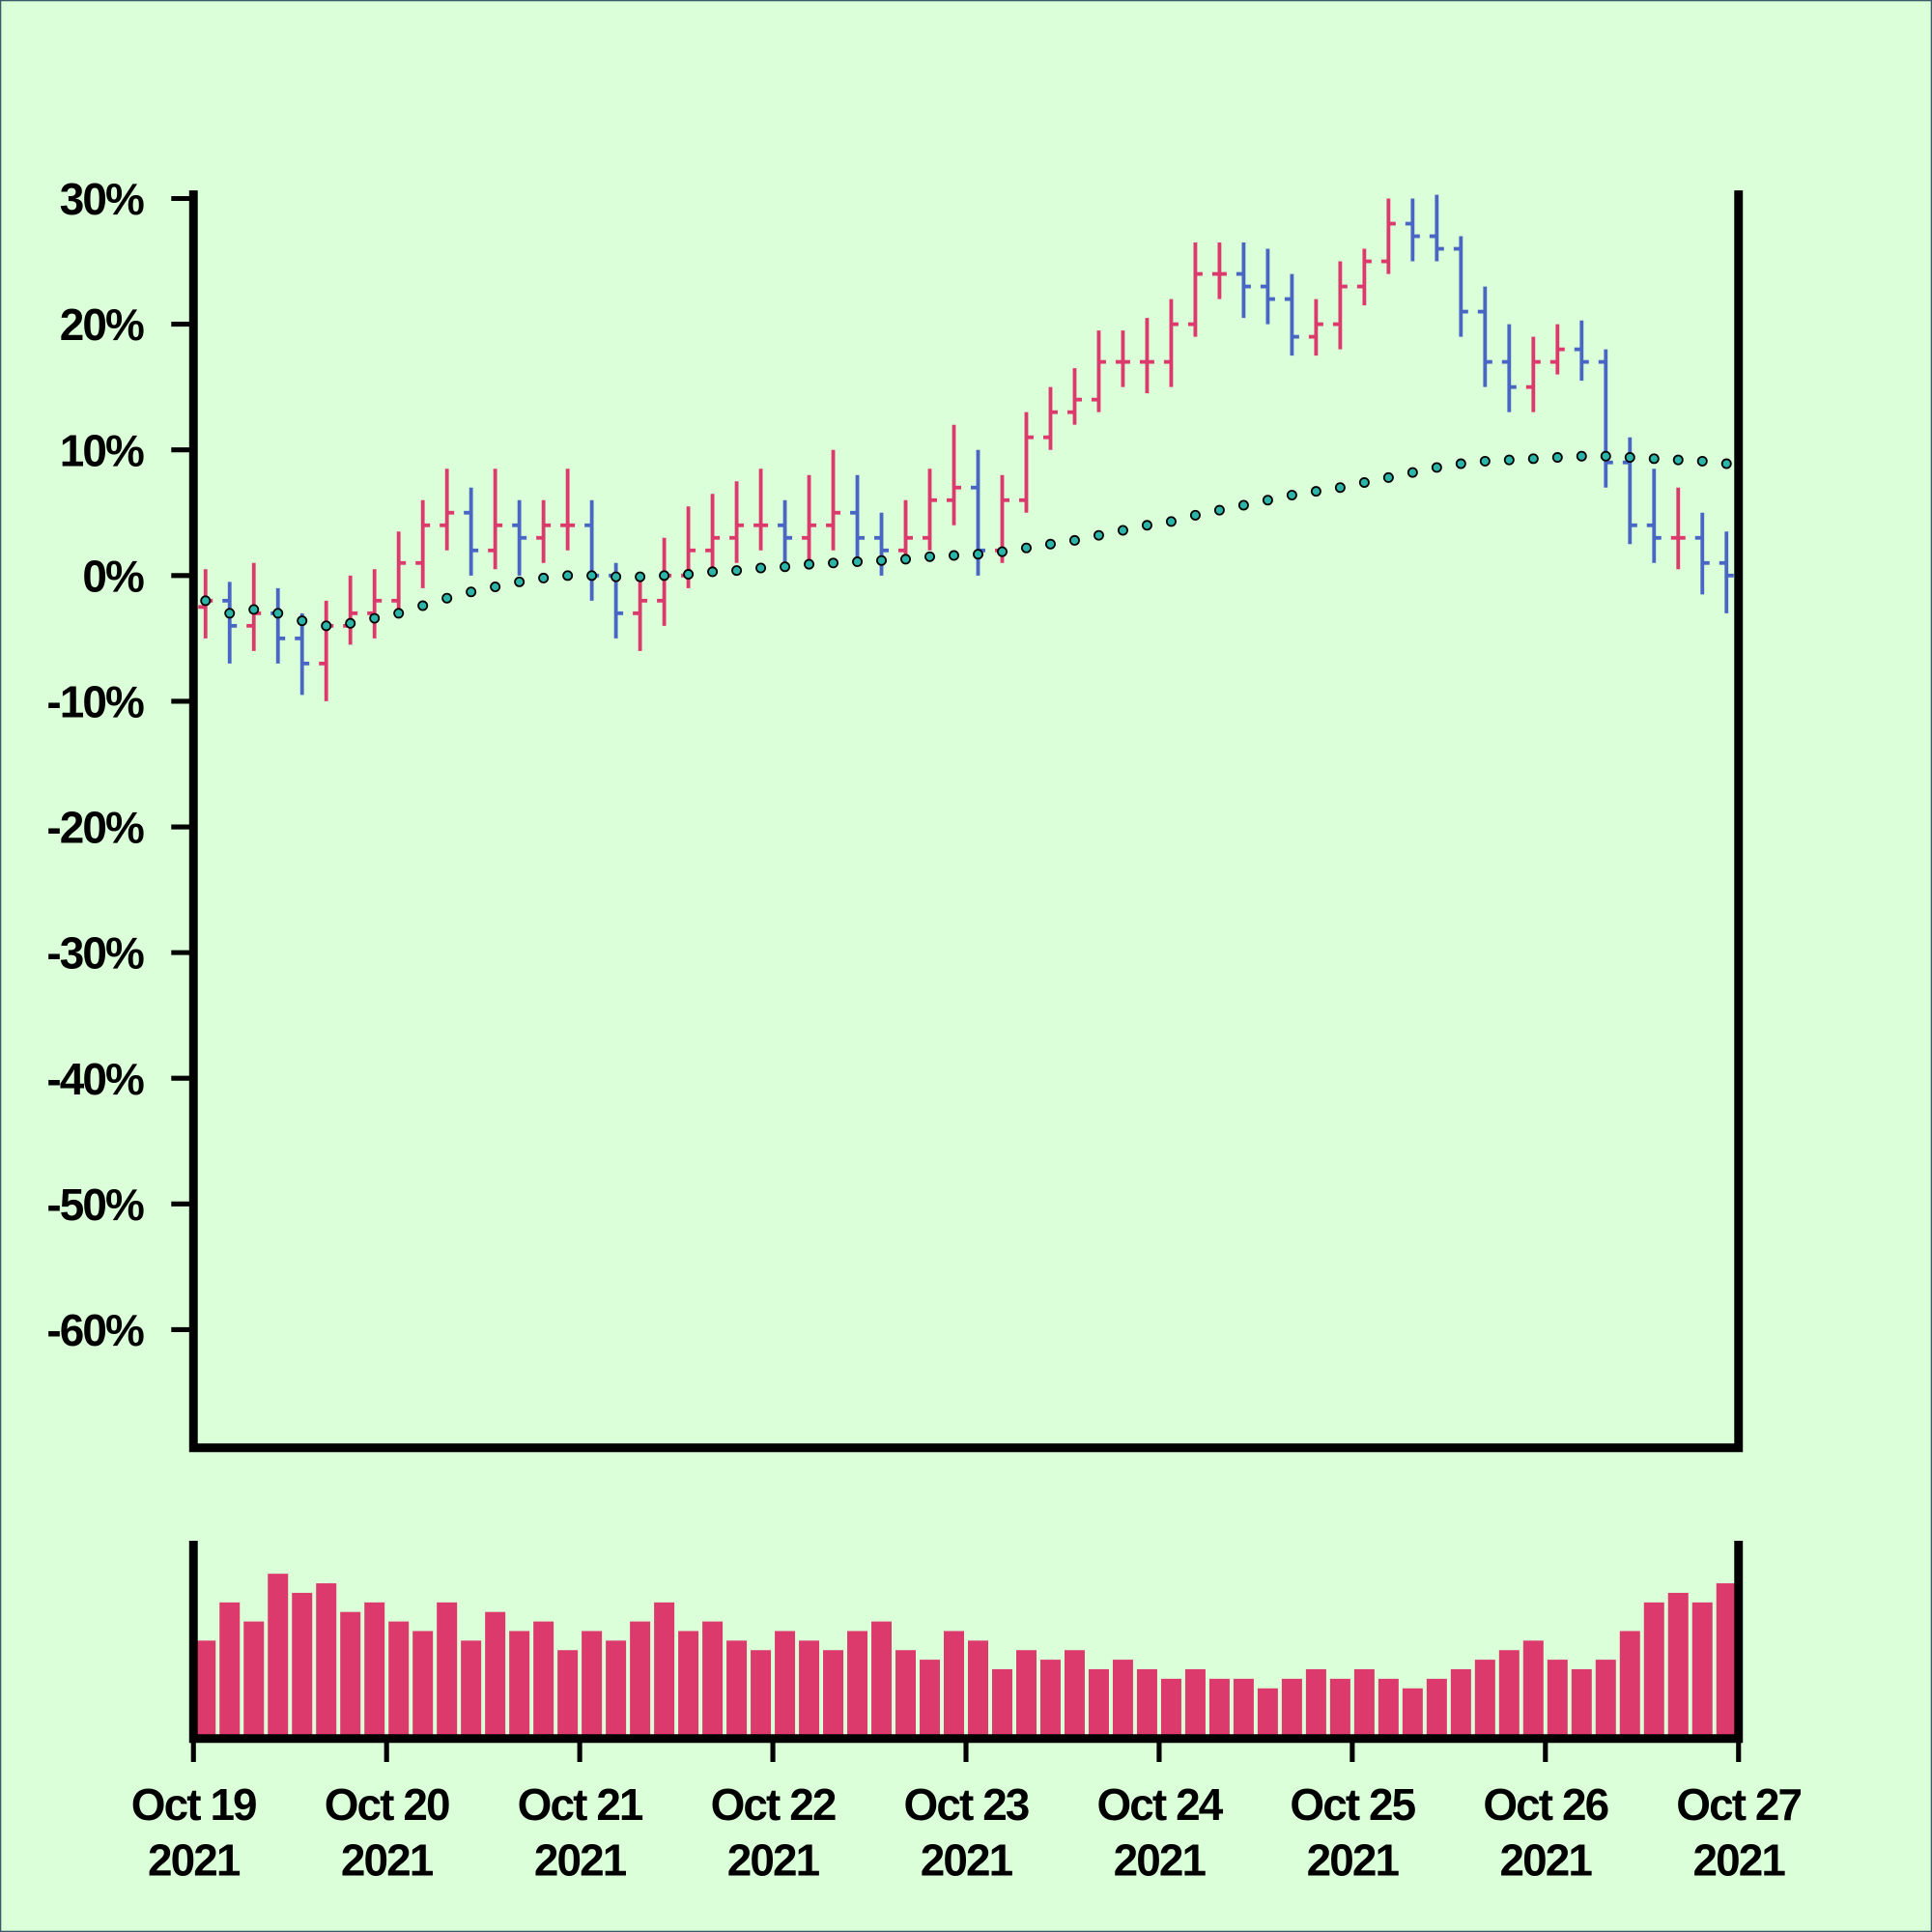 The height and width of the screenshot is (1932, 1932). What do you see at coordinates (102, 450) in the screenshot?
I see `y-tick-label: 10%` at bounding box center [102, 450].